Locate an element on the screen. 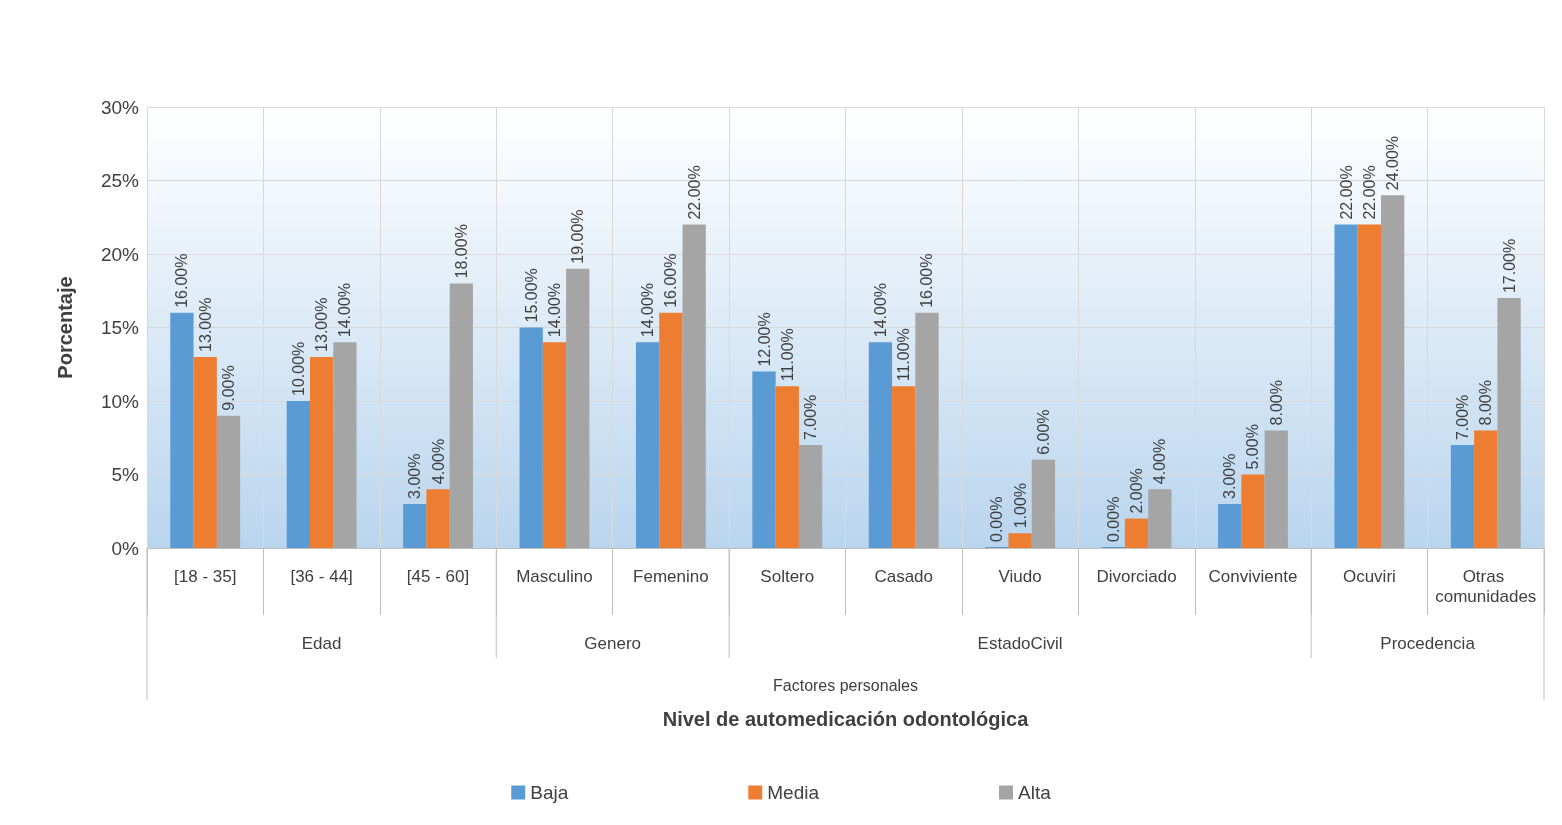 This screenshot has height=825, width=1562. legend-label: Alta is located at coordinates (1035, 792).